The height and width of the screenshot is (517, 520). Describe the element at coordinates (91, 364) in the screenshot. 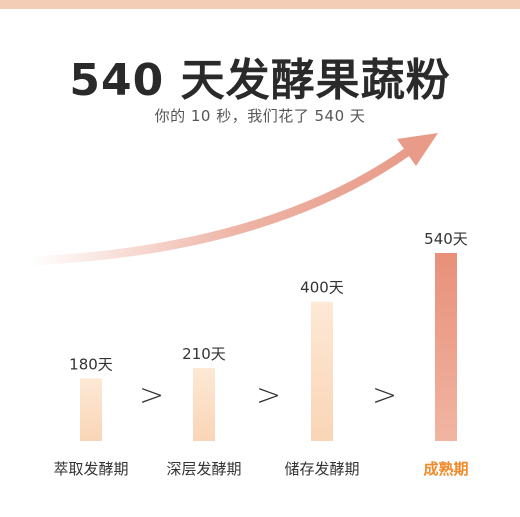

I see `value-label-1: 180天` at that location.